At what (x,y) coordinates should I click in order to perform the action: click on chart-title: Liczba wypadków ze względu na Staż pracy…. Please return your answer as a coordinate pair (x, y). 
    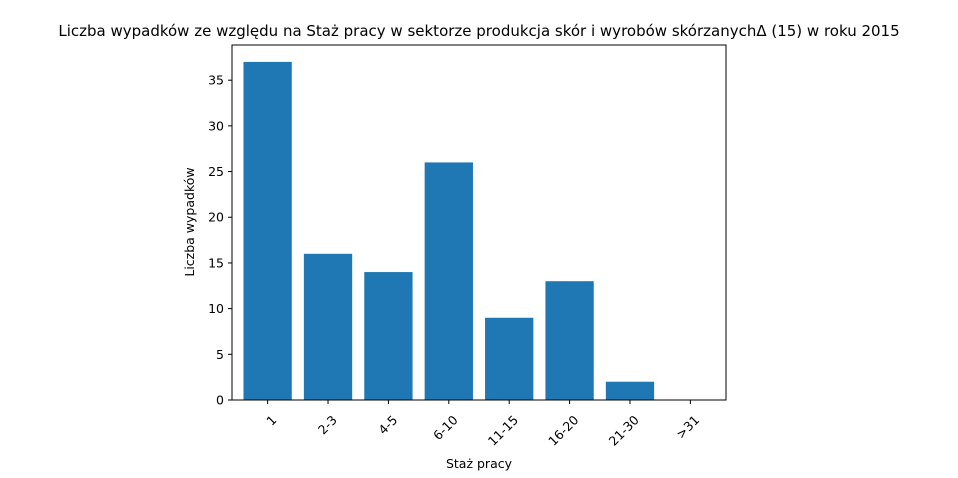
    Looking at the image, I should click on (478, 31).